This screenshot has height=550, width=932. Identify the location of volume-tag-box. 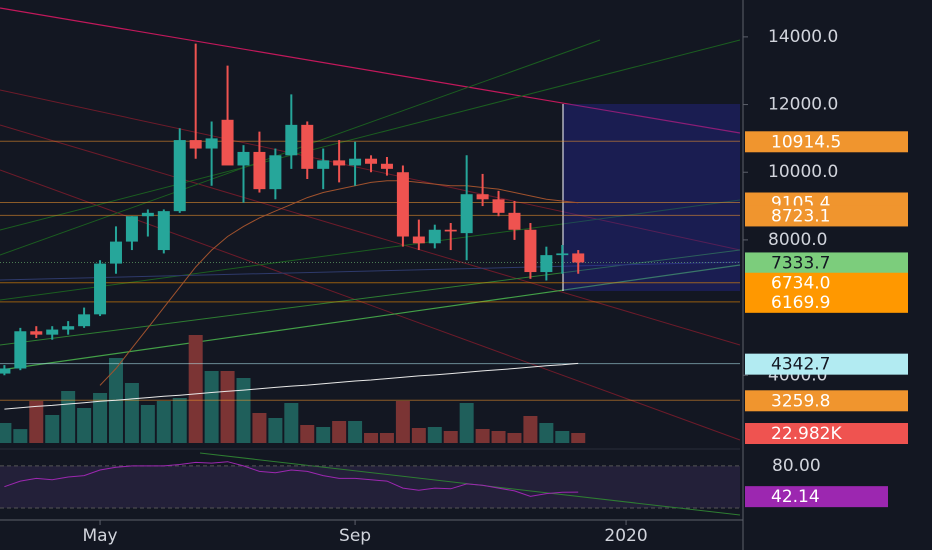
(826, 434).